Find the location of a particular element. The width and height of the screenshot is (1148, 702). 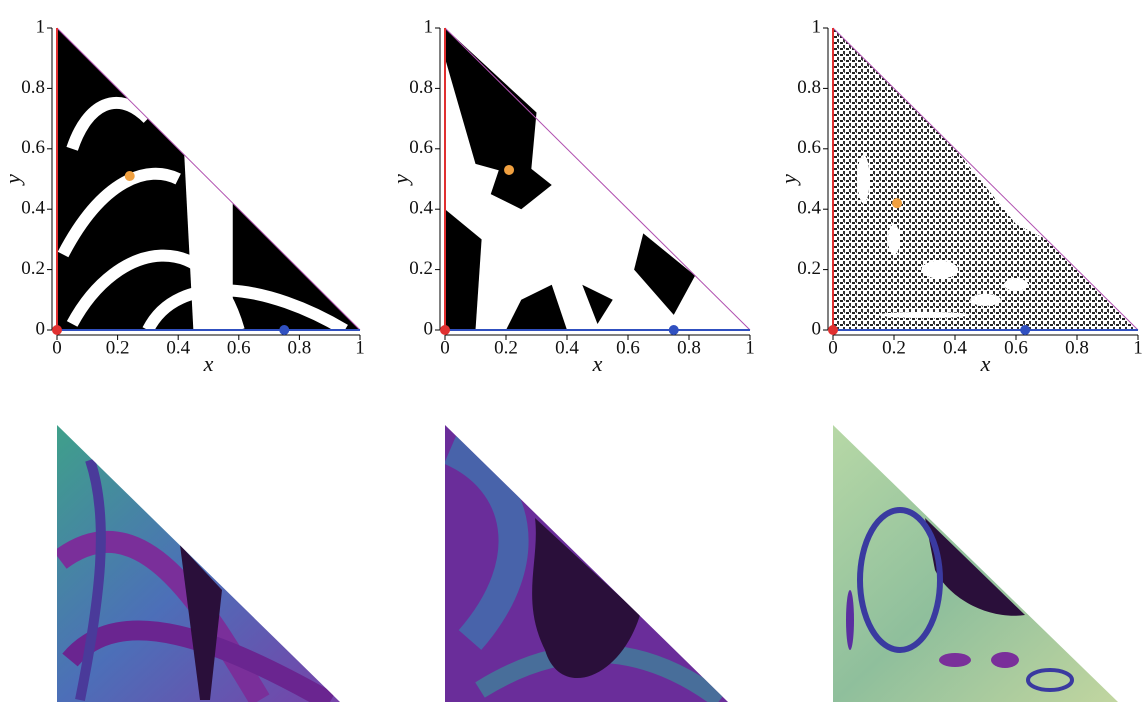

basin-gap is located at coordinates (208, 242).